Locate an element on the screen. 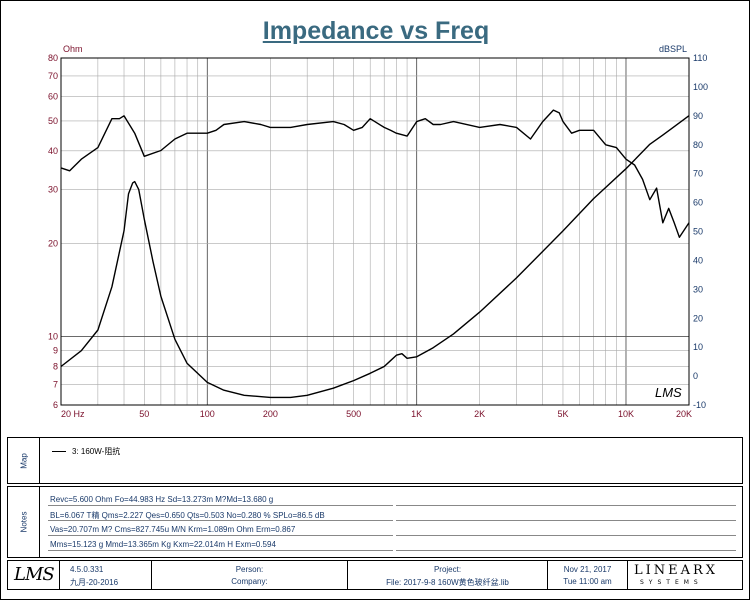  x-axis-tick-label: 10K is located at coordinates (626, 414).